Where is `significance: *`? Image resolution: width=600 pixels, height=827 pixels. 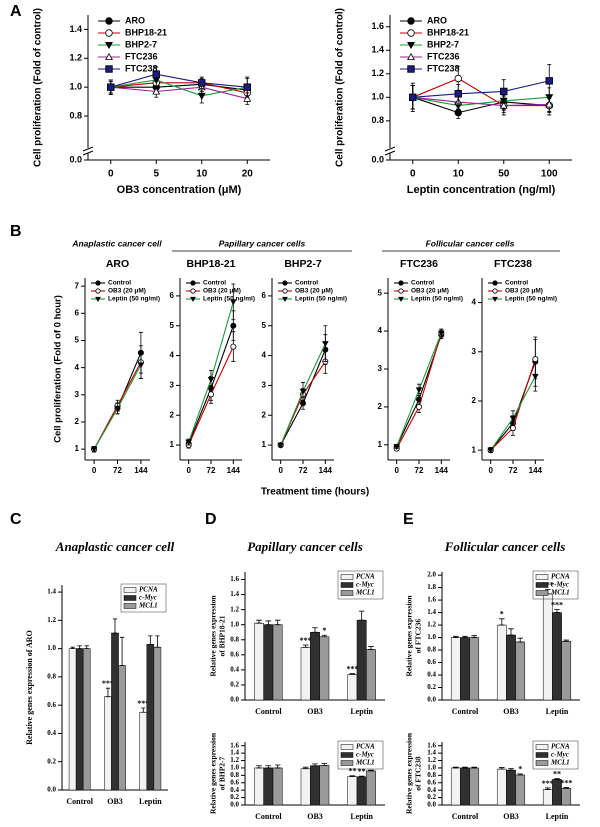
significance: * is located at coordinates (502, 614).